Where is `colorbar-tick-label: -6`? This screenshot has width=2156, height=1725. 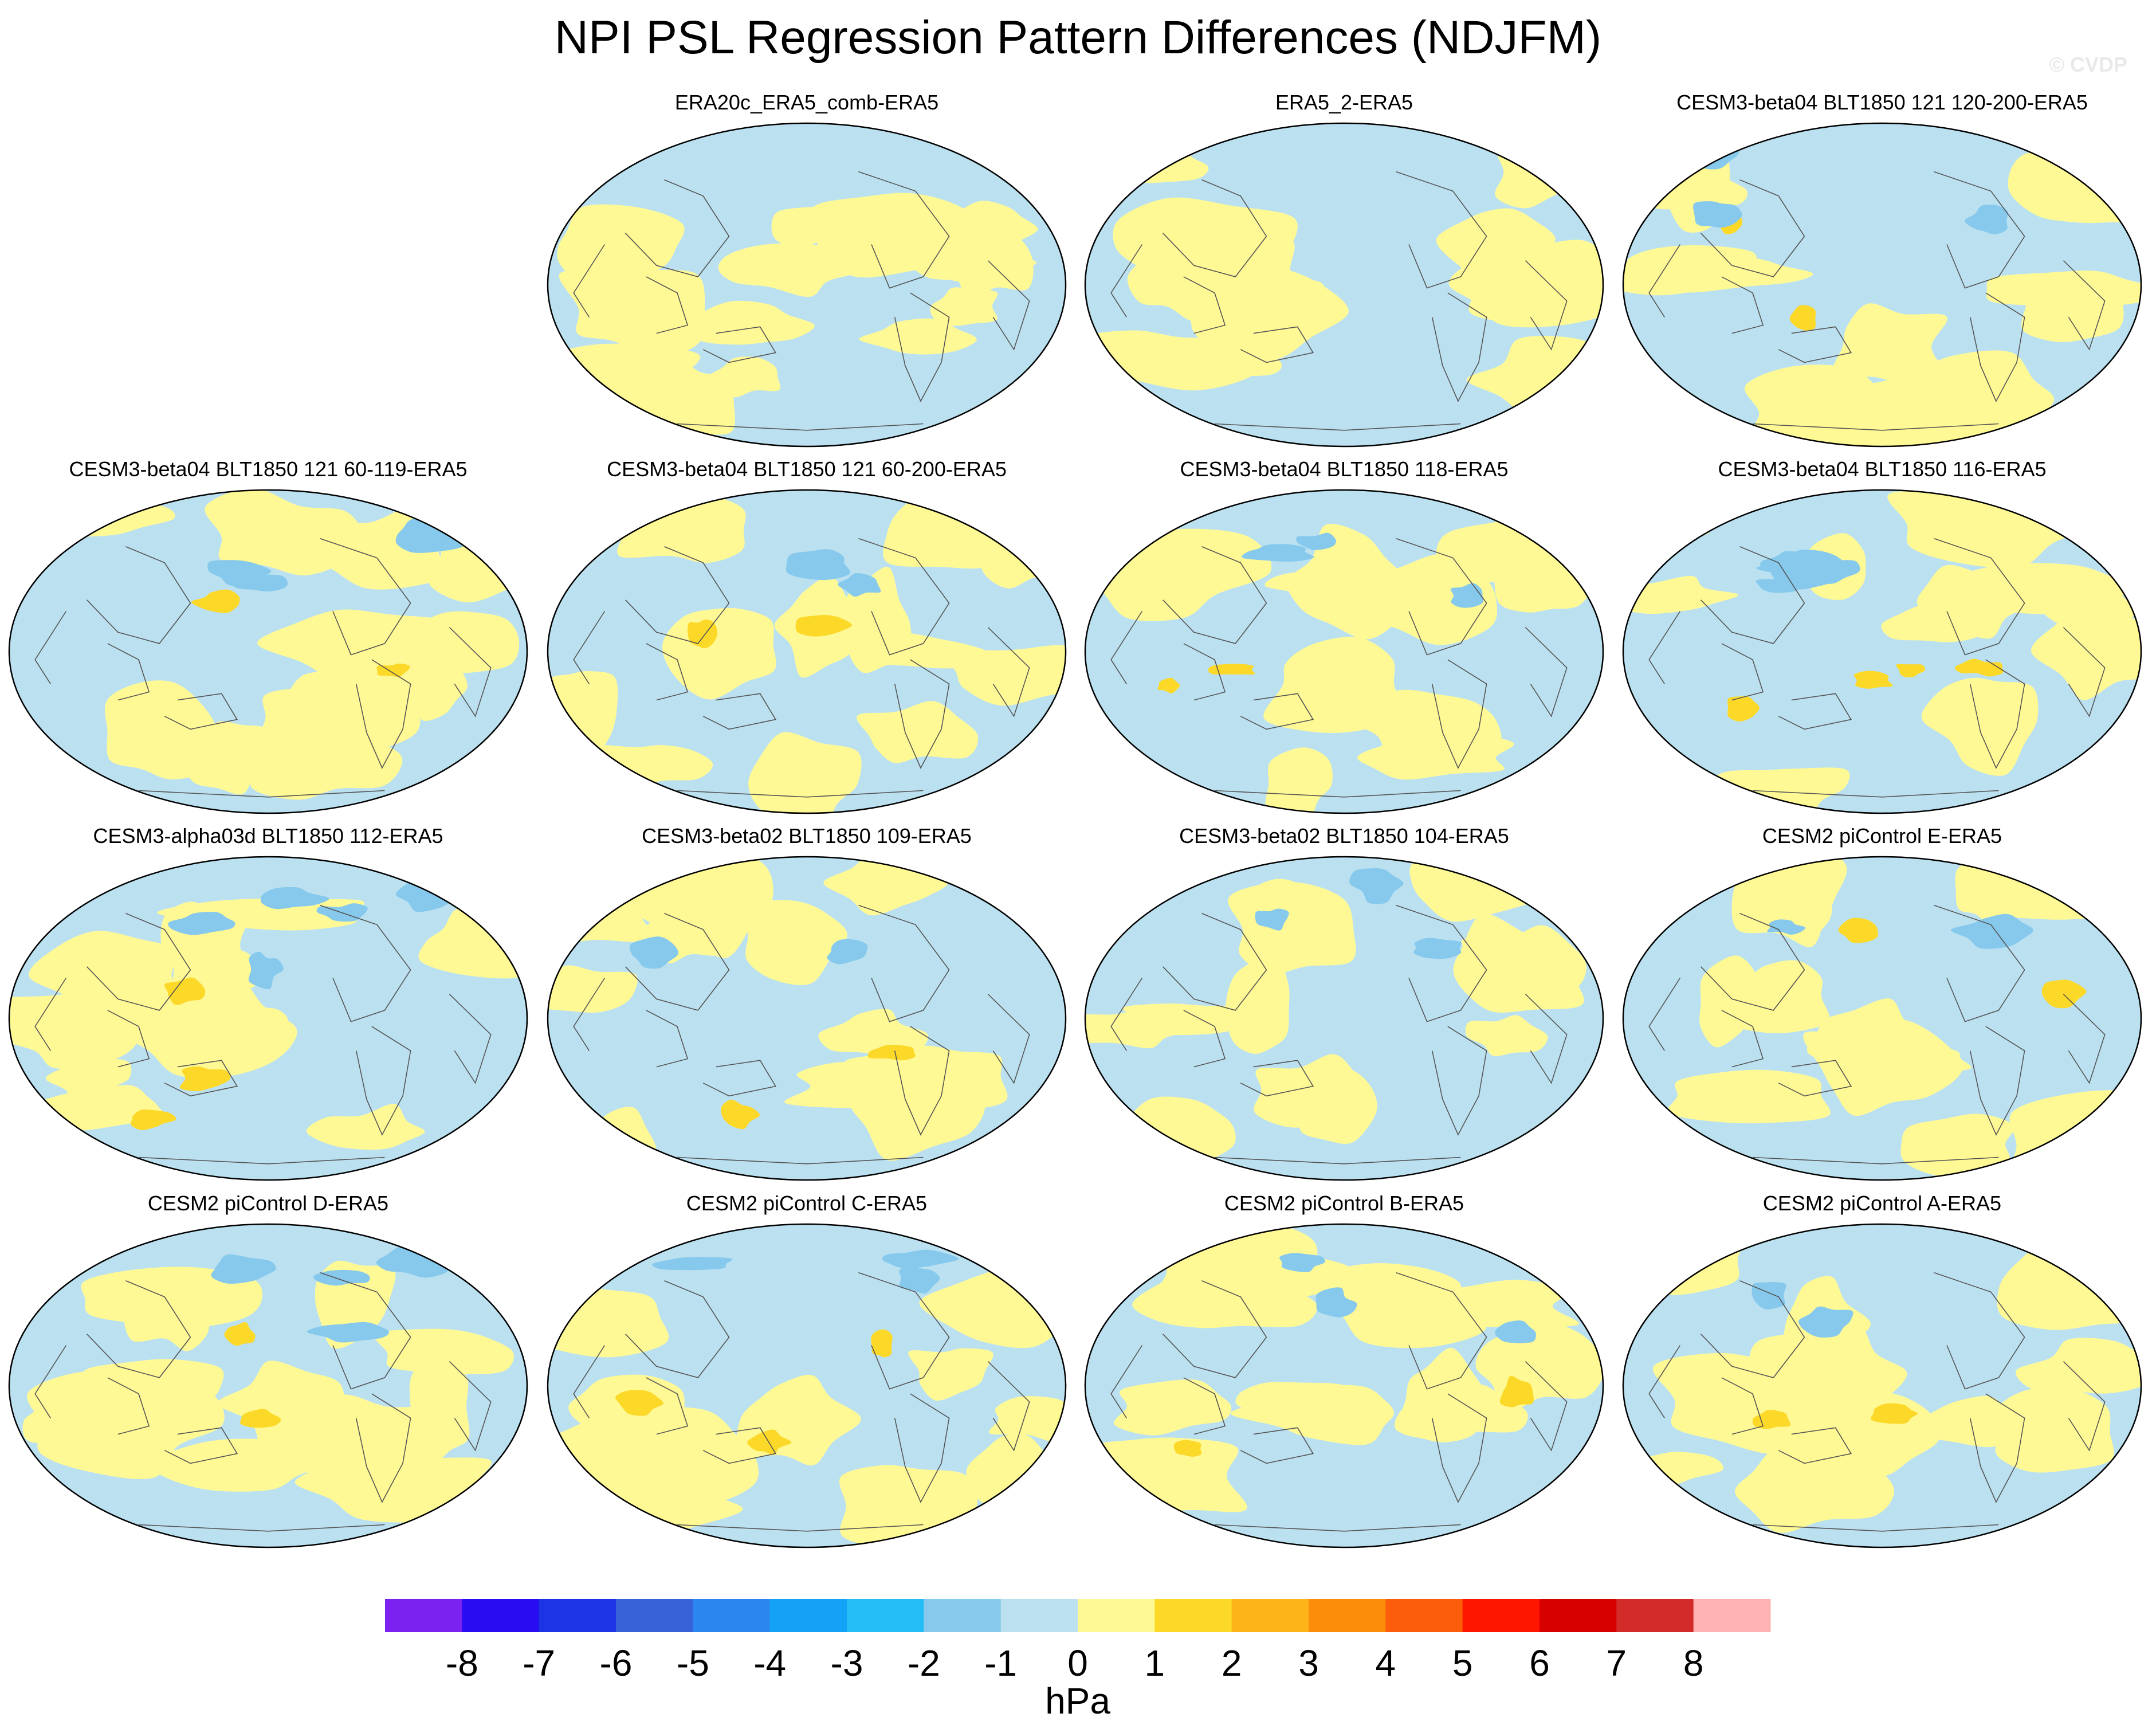
colorbar-tick-label: -6 is located at coordinates (616, 1663).